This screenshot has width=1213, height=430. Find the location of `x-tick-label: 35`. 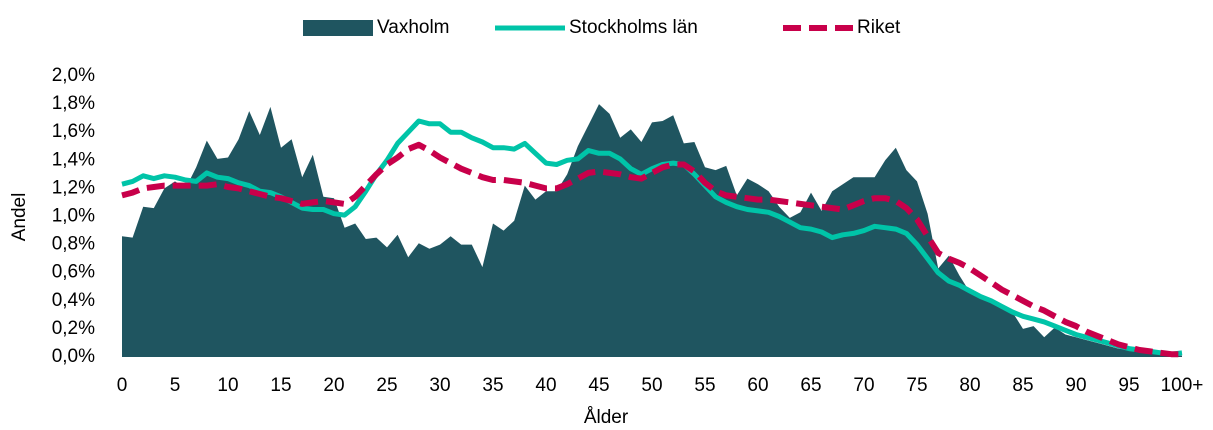

x-tick-label: 35 is located at coordinates (492, 385).